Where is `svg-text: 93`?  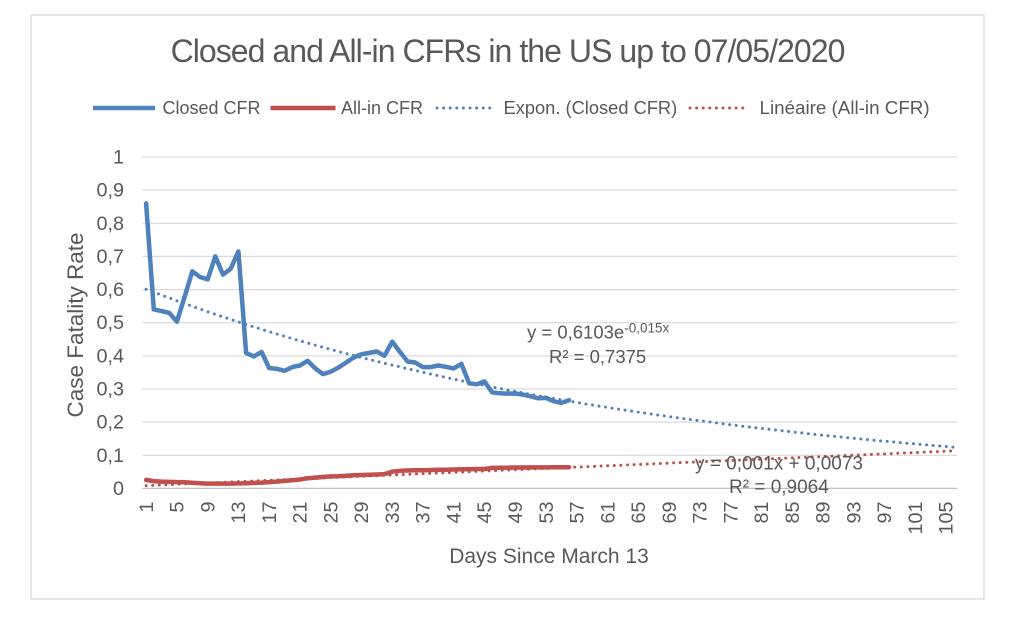 svg-text: 93 is located at coordinates (854, 513).